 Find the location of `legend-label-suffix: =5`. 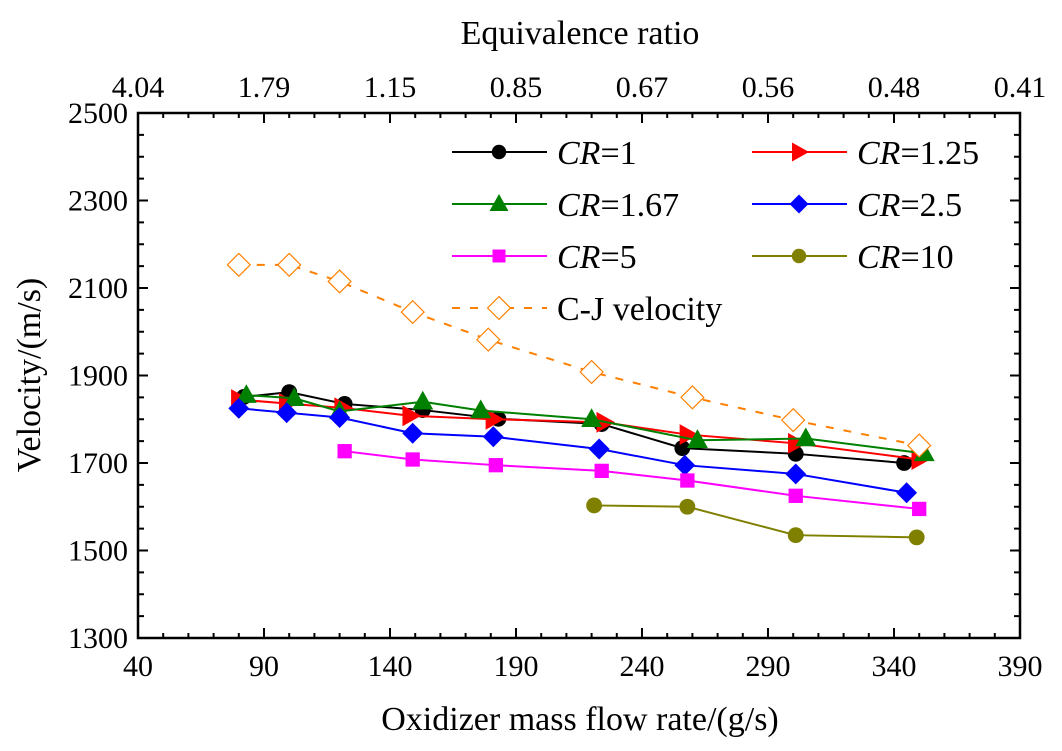

legend-label-suffix: =5 is located at coordinates (618, 257).